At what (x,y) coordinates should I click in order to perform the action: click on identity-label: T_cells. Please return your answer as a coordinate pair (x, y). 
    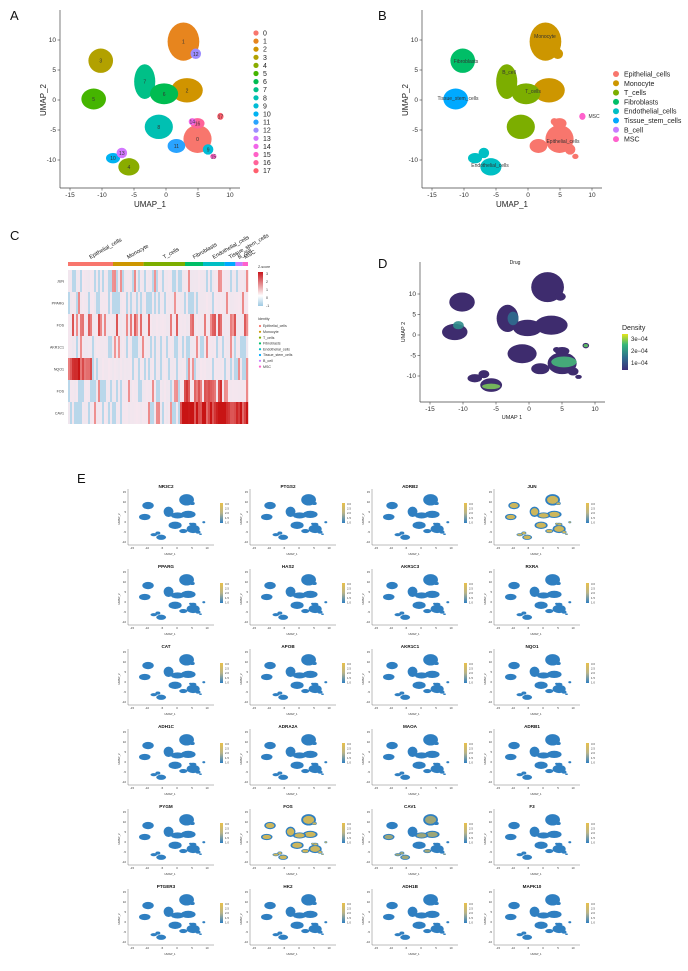
    Looking at the image, I should click on (269, 338).